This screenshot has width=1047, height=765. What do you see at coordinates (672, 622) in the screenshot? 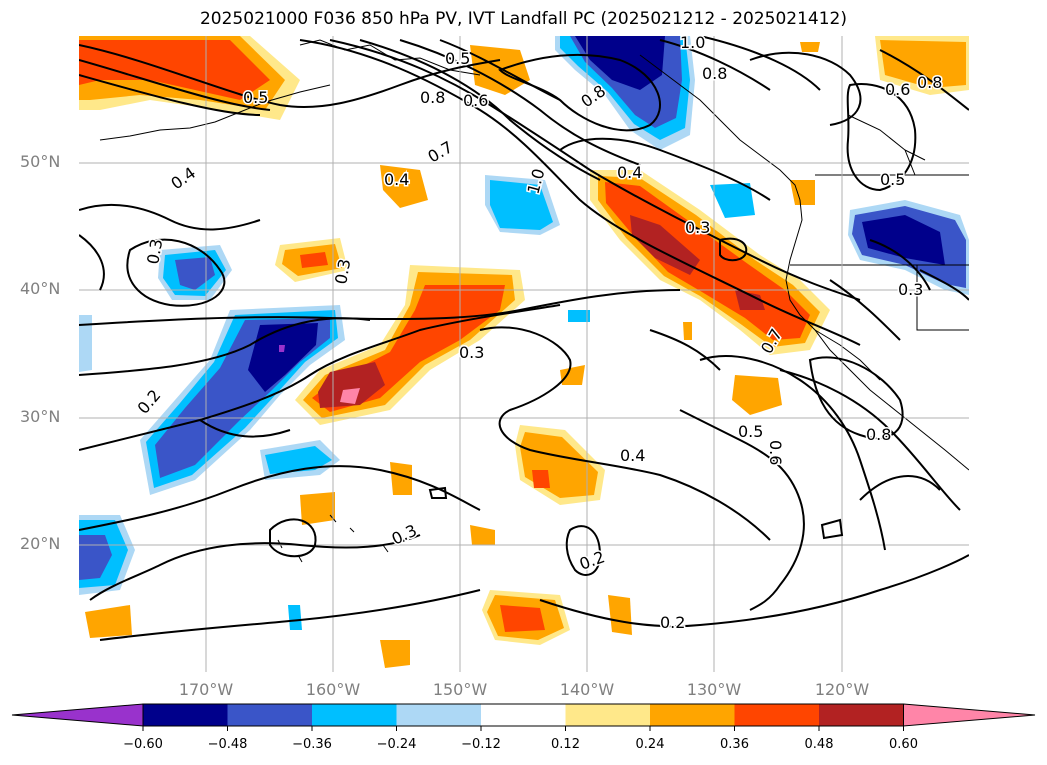
I see `contour-label: 0.2` at bounding box center [672, 622].